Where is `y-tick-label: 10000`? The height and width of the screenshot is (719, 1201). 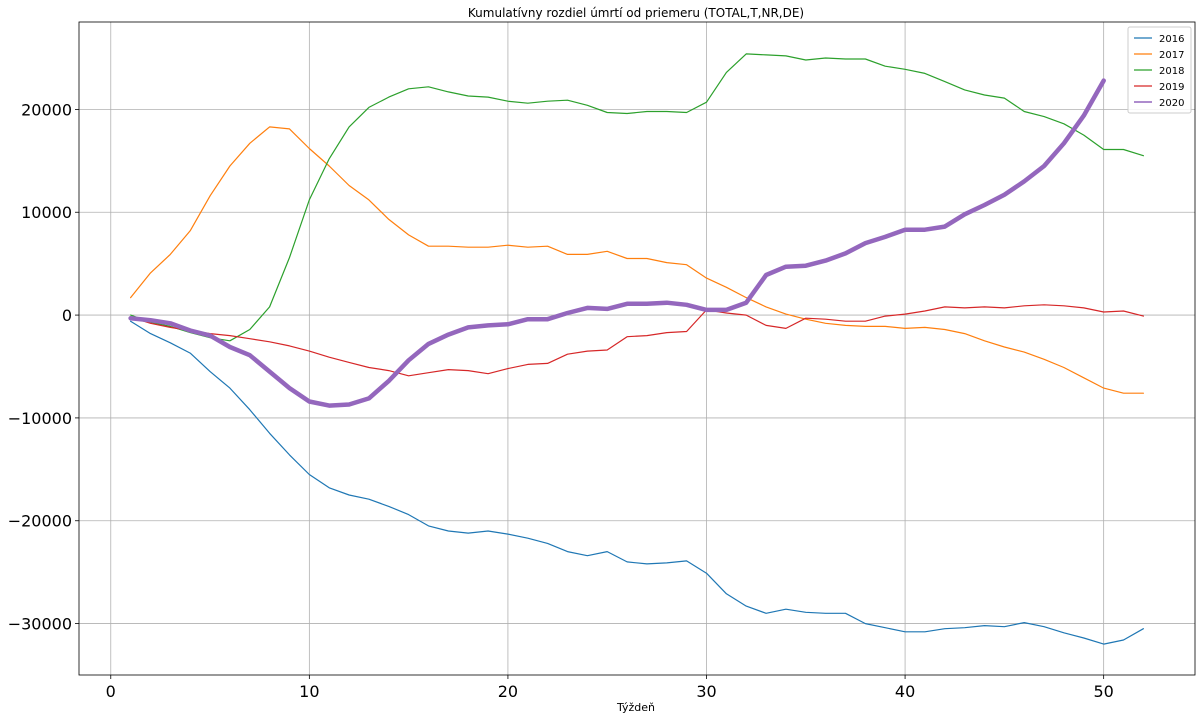 y-tick-label: 10000 is located at coordinates (46, 212).